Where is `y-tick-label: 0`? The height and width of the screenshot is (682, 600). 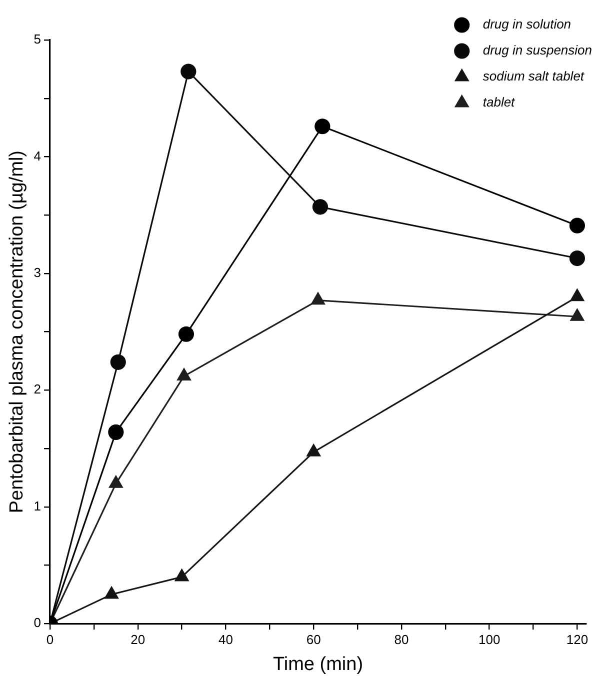 y-tick-label: 0 is located at coordinates (38, 622).